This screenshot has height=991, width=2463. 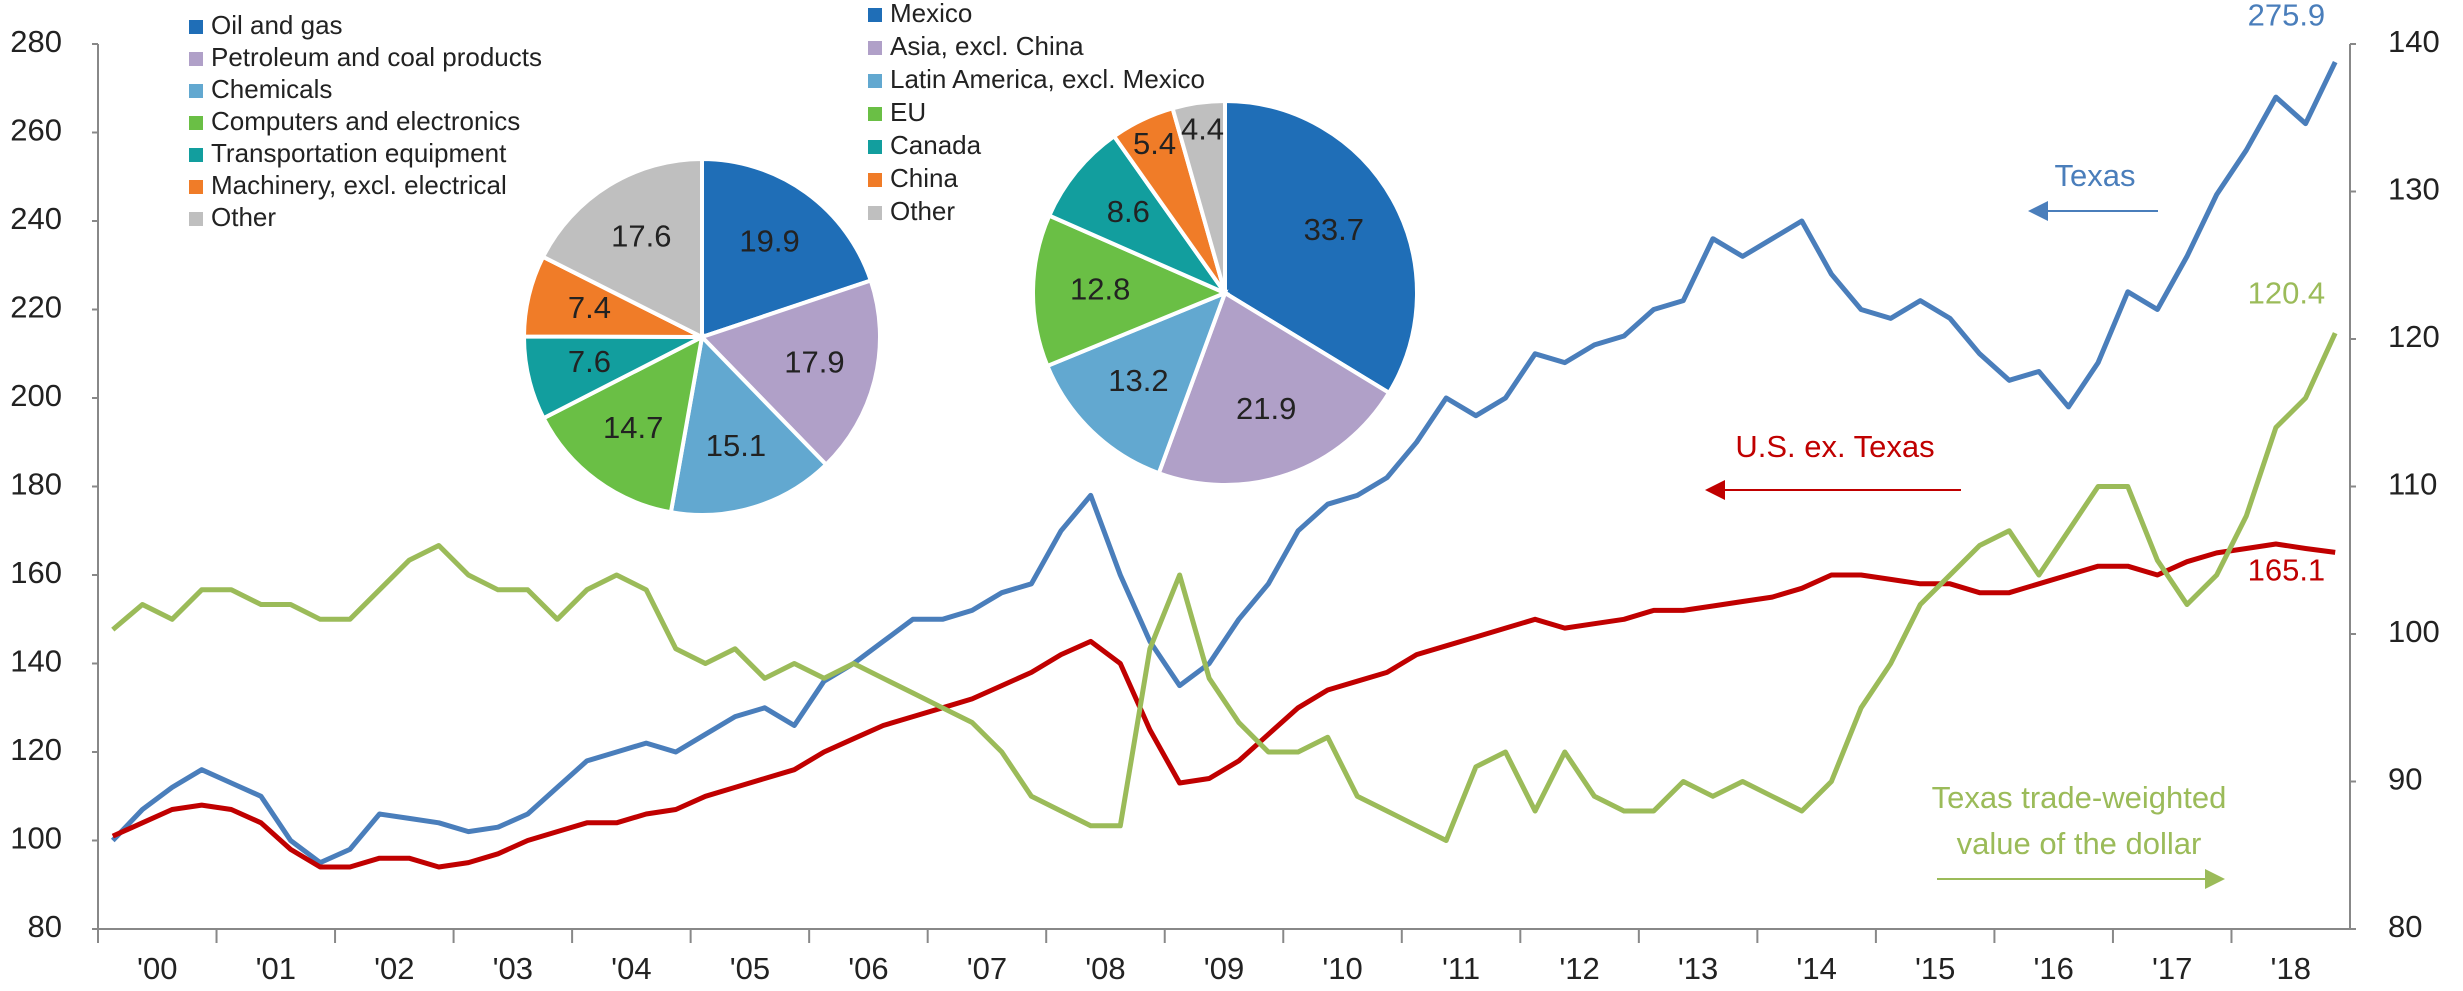 I want to click on end-label: 120.4, so click(x=2287, y=292).